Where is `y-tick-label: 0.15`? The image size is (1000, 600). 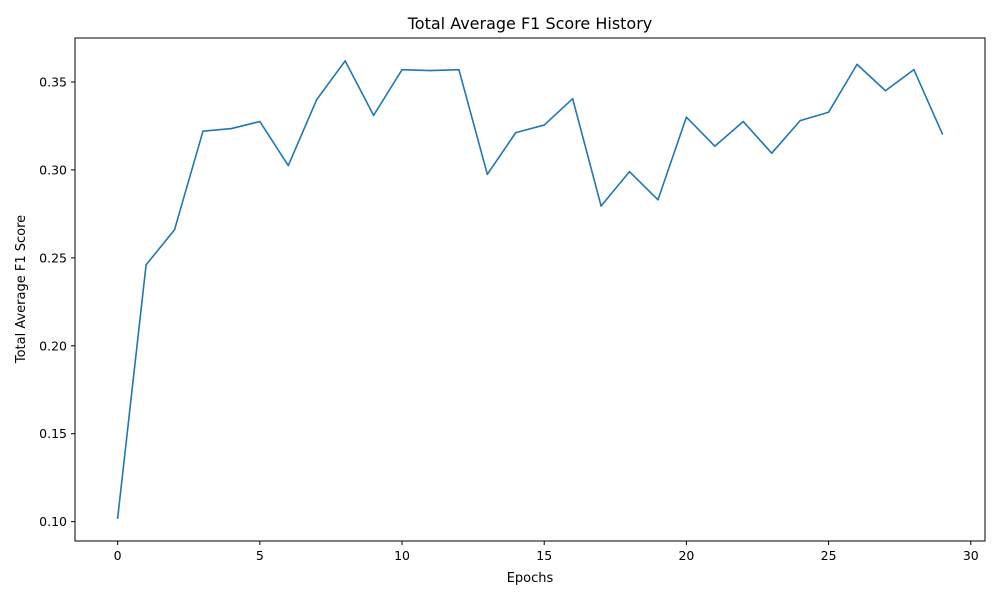
y-tick-label: 0.15 is located at coordinates (53, 433).